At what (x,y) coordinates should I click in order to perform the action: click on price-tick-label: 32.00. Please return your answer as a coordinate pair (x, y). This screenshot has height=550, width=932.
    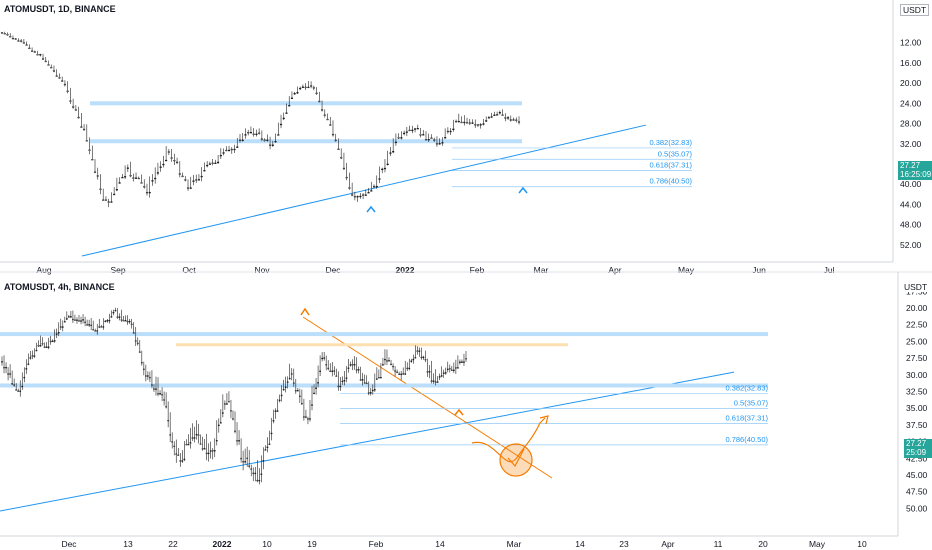
    Looking at the image, I should click on (911, 144).